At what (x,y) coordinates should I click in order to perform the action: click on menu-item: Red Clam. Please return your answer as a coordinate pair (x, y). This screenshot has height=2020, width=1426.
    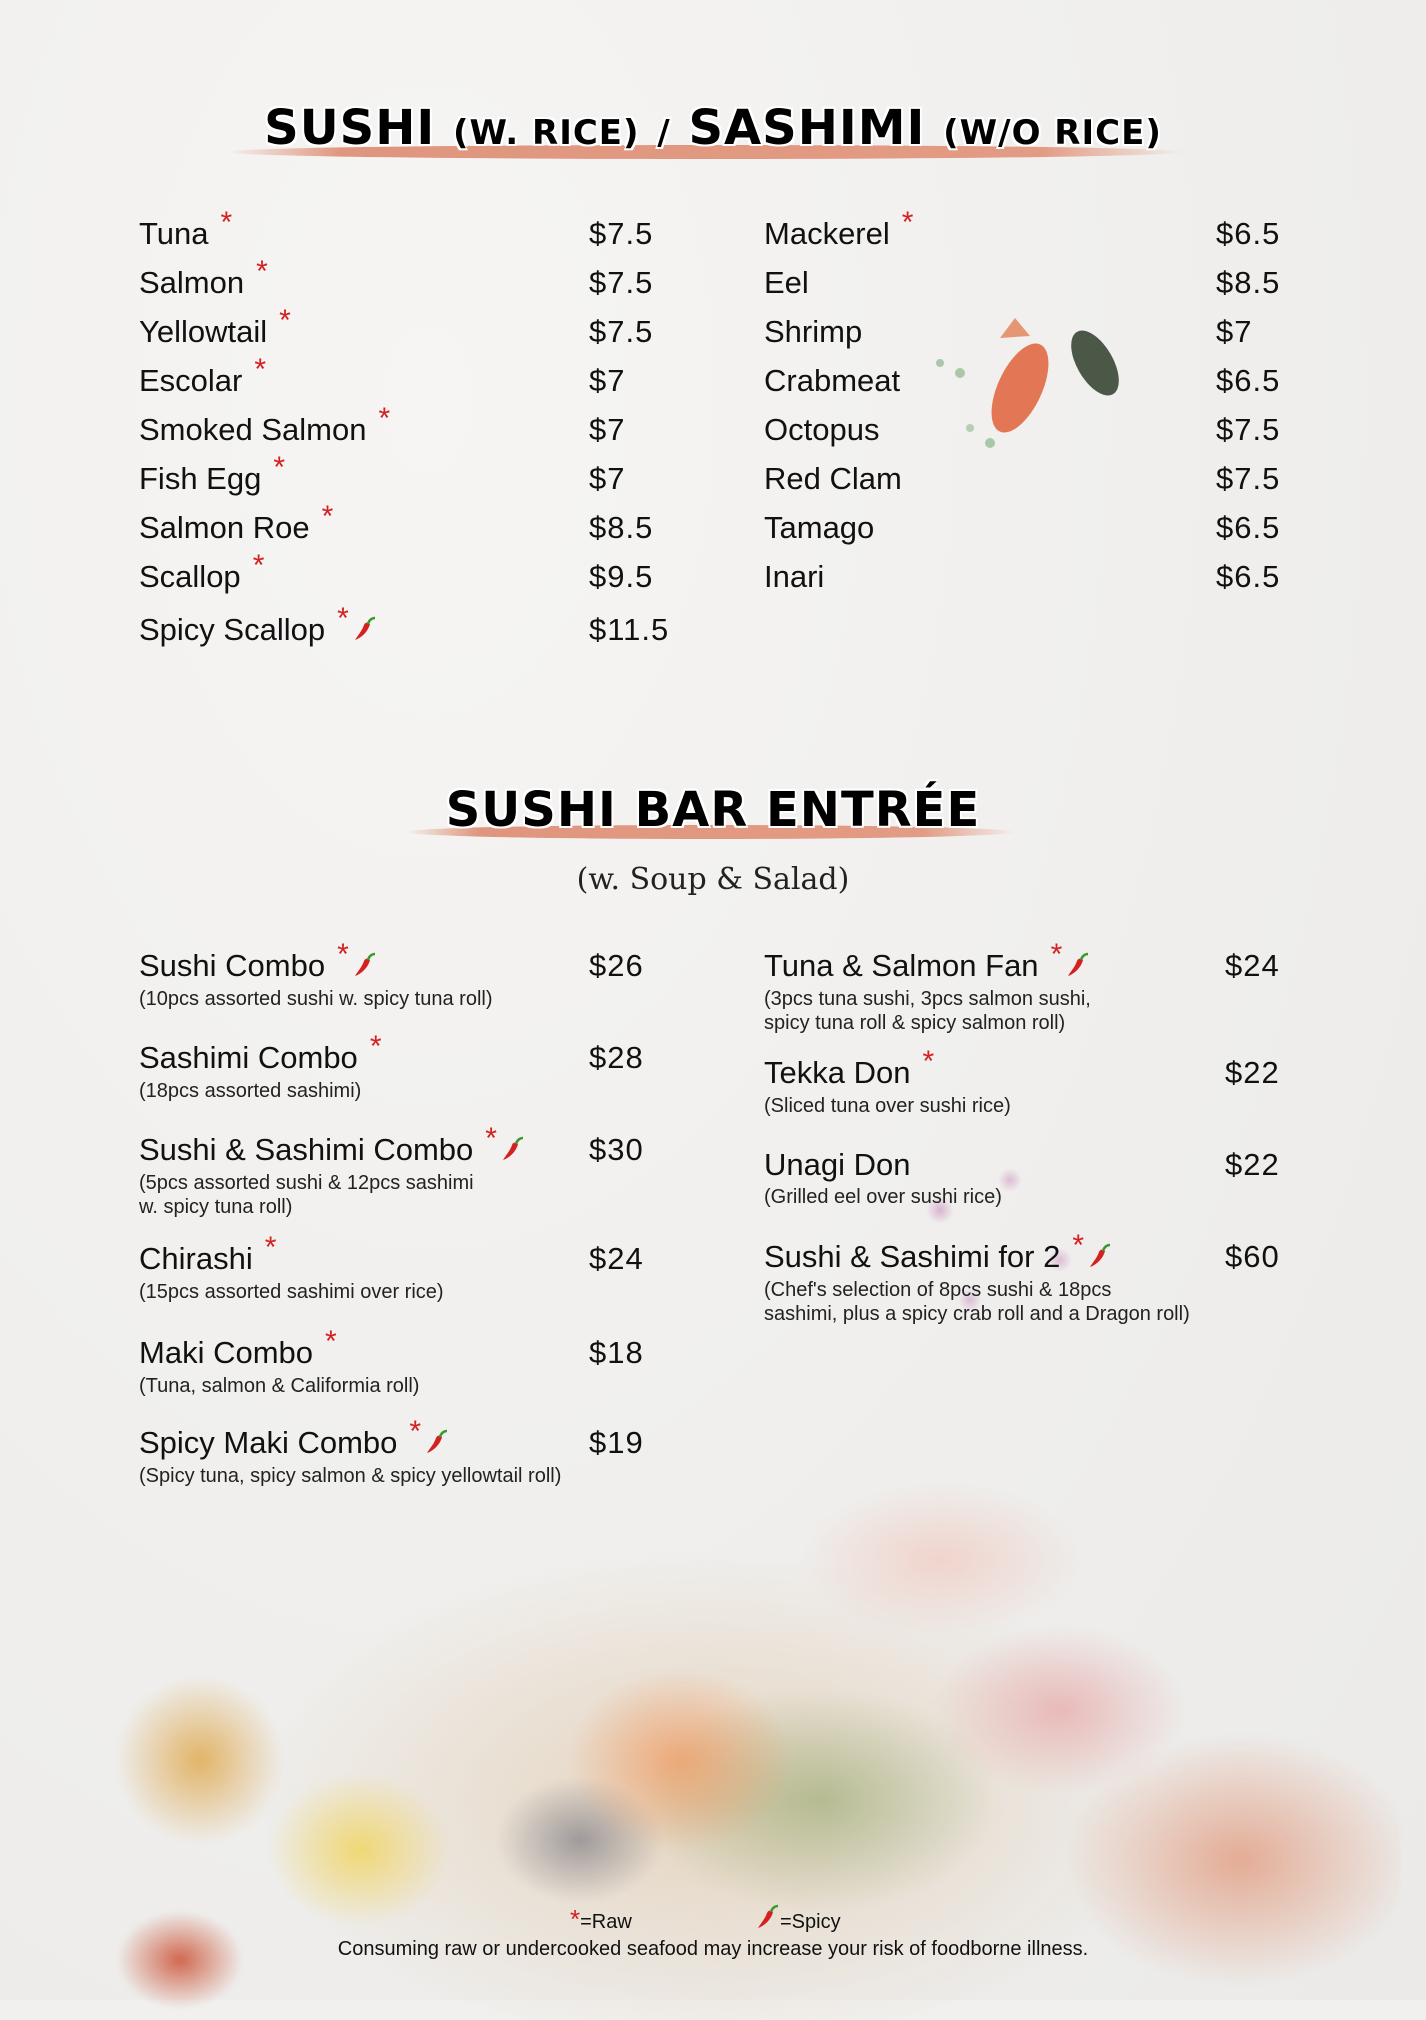
    Looking at the image, I should click on (833, 479).